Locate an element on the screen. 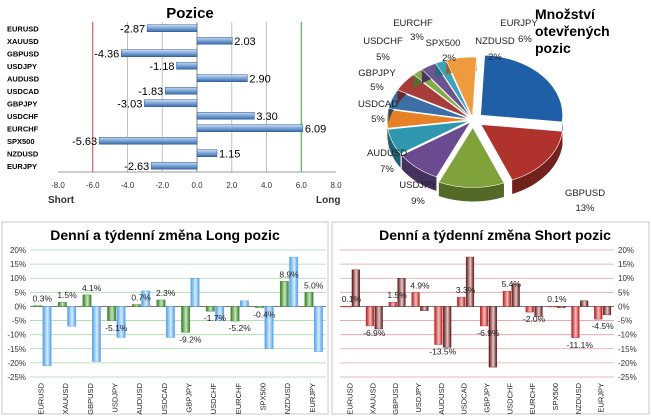  pie-slice-percent: 5% is located at coordinates (377, 87).